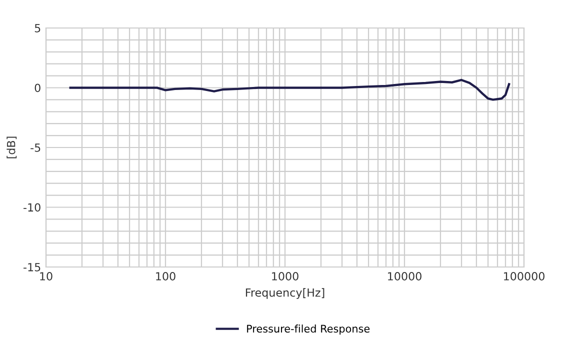  What do you see at coordinates (37, 28) in the screenshot?
I see `y-tick-label: 5` at bounding box center [37, 28].